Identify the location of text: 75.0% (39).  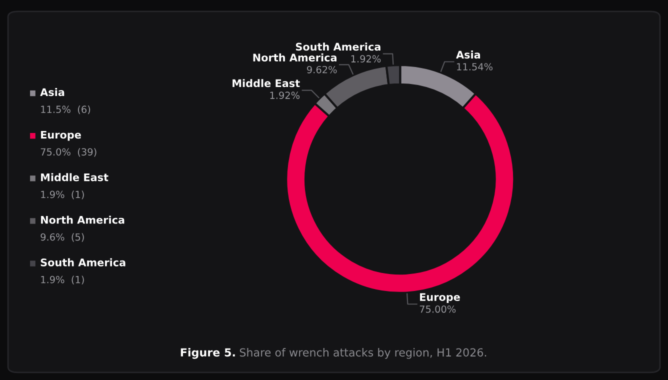
(68, 152).